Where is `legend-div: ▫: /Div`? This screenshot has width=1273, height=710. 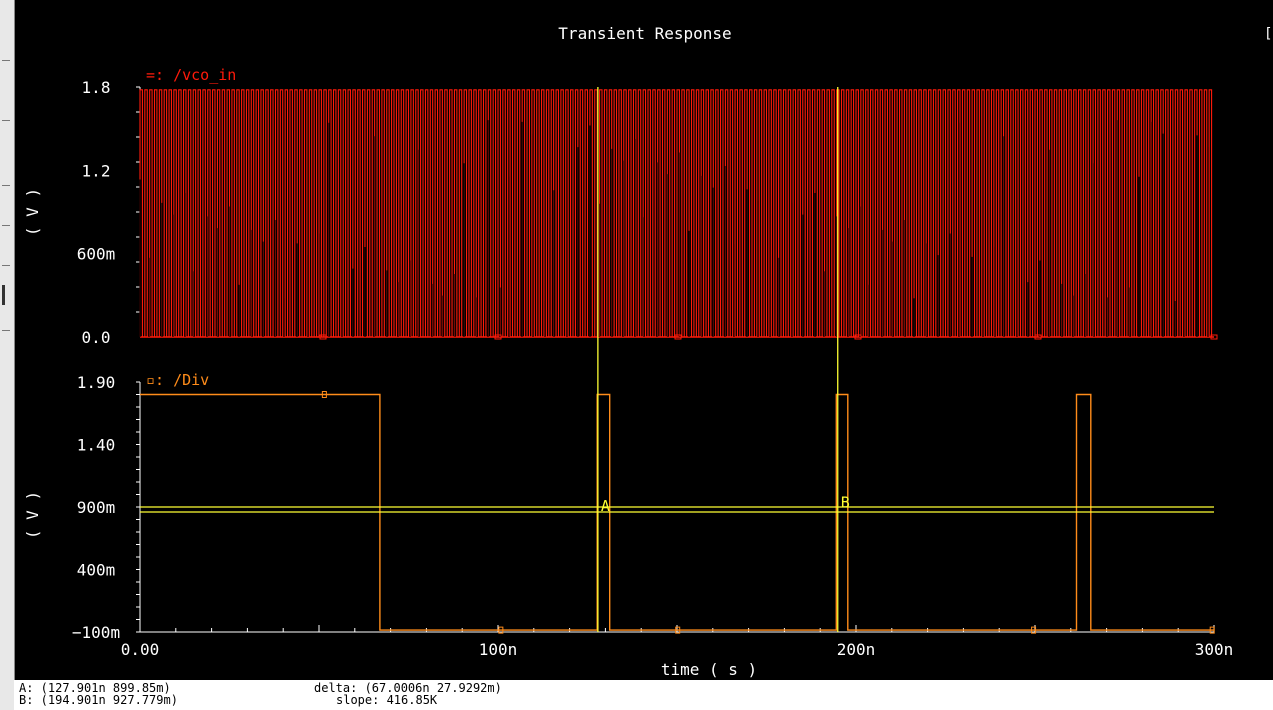
legend-div: ▫: /Div is located at coordinates (177, 380).